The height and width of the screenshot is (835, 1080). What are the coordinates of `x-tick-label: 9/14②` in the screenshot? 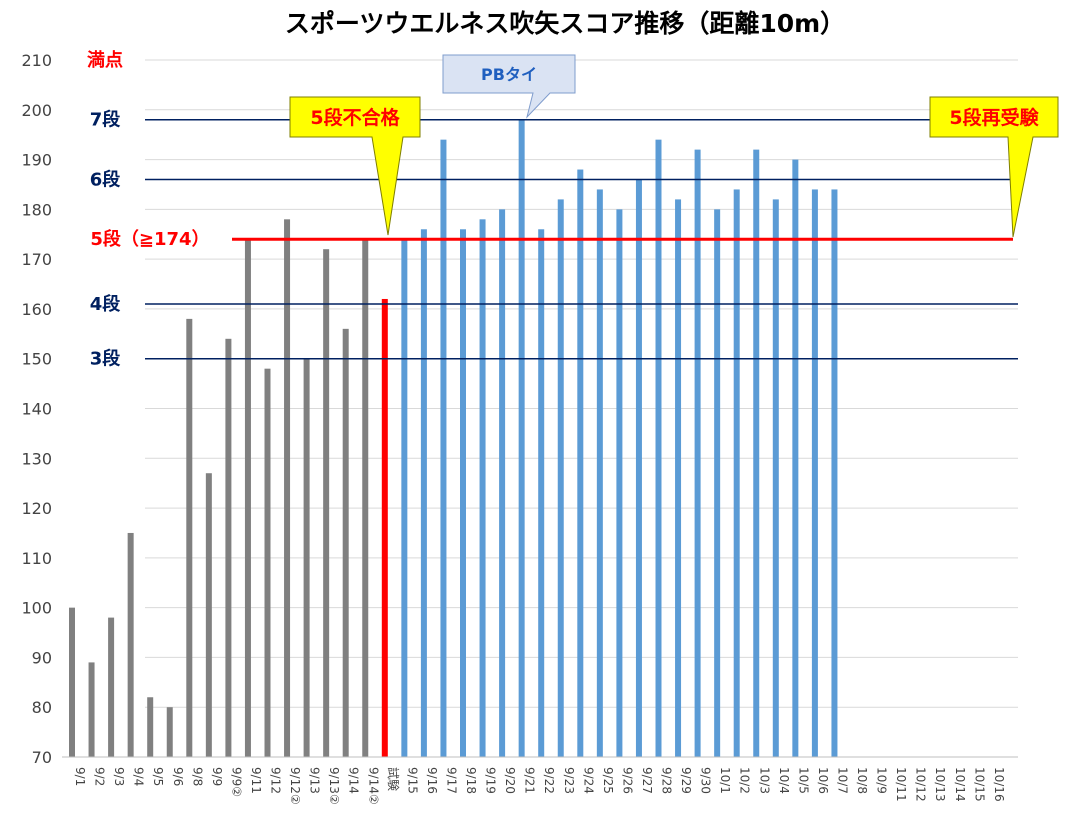 It's located at (373, 786).